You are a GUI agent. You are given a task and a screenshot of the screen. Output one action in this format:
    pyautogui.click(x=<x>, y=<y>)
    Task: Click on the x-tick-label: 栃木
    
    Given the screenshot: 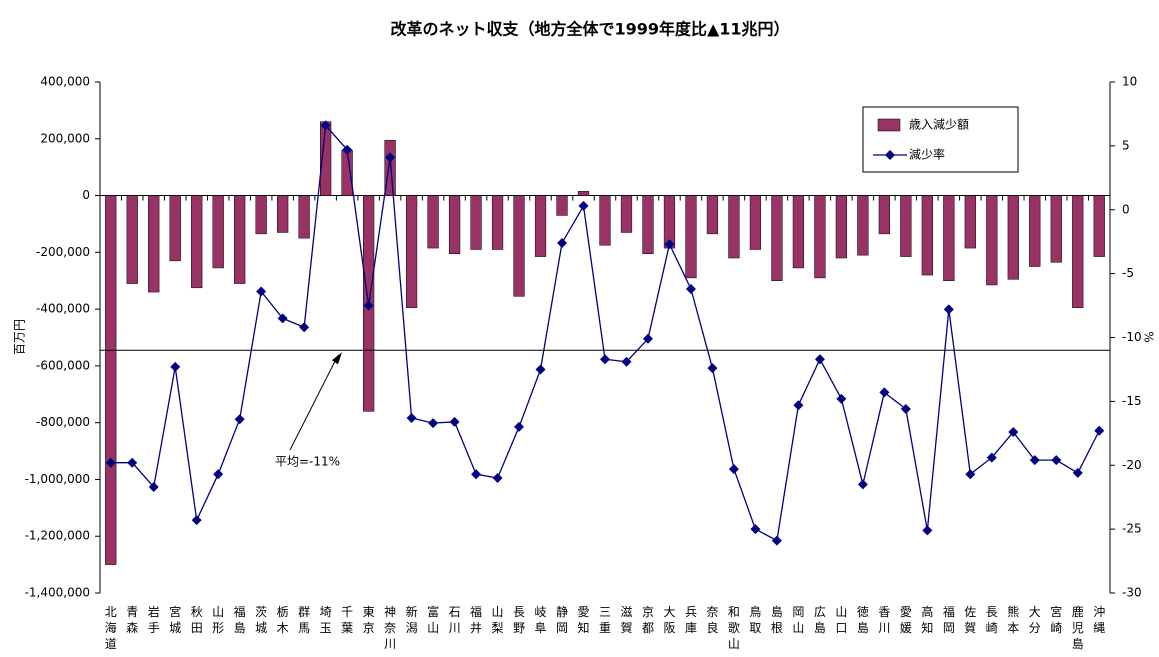 What is the action you would take?
    pyautogui.click(x=283, y=620)
    